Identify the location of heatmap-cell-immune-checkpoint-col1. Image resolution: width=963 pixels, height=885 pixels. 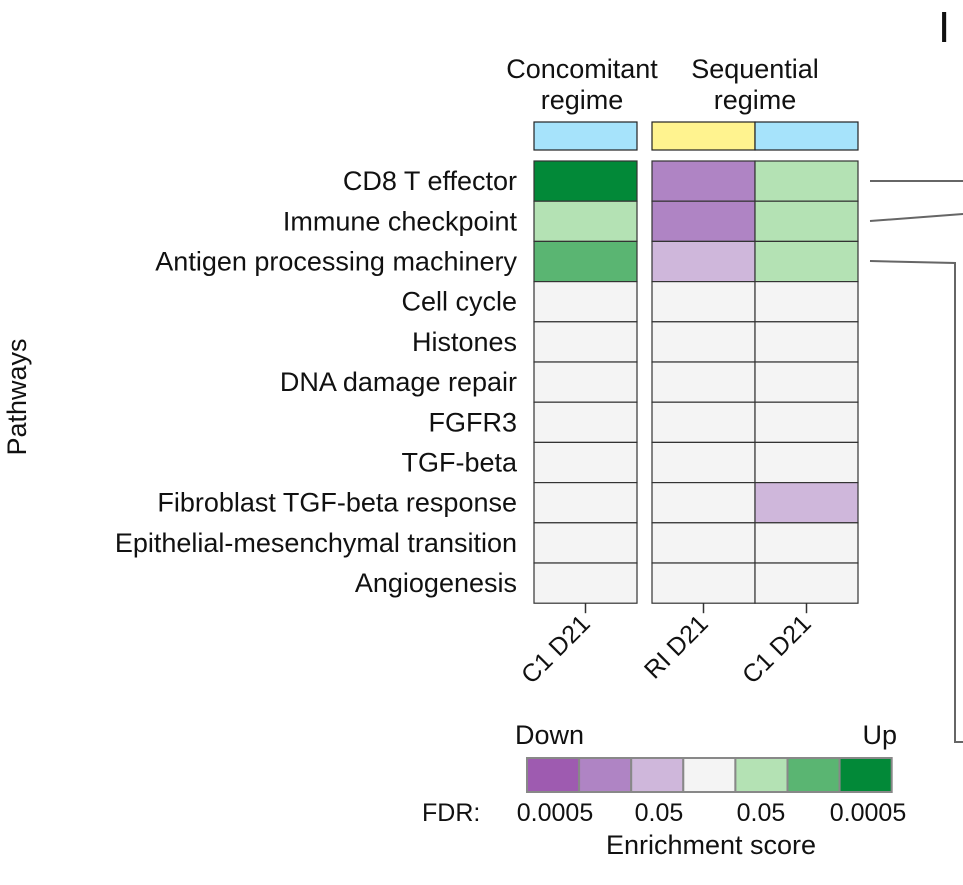
(585, 221).